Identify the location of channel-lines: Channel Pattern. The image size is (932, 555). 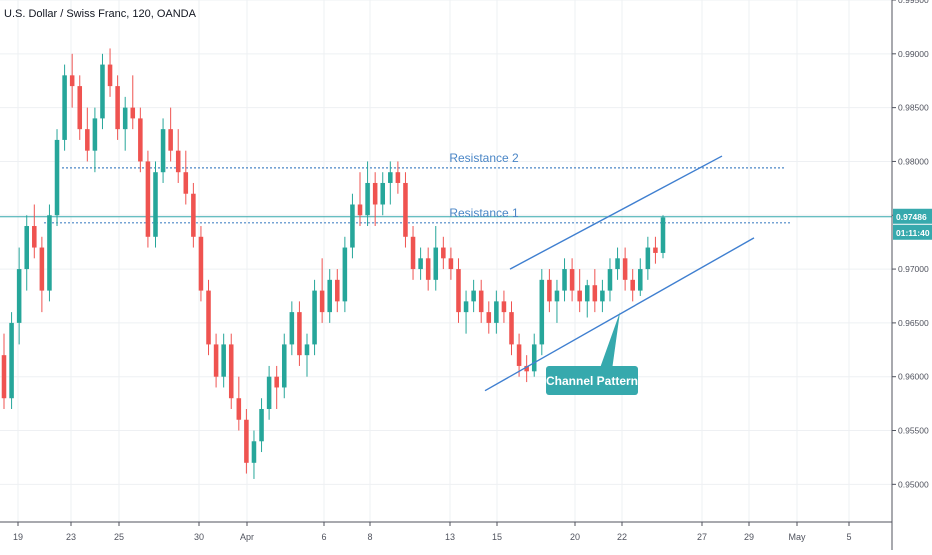
(619, 275).